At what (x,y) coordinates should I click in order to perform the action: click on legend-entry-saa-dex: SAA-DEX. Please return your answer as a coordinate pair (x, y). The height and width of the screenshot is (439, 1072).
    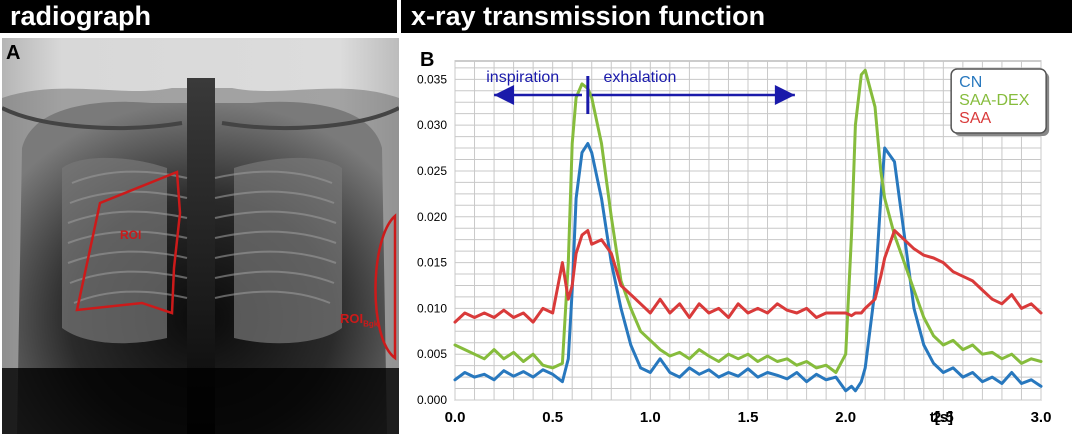
    Looking at the image, I should click on (994, 100).